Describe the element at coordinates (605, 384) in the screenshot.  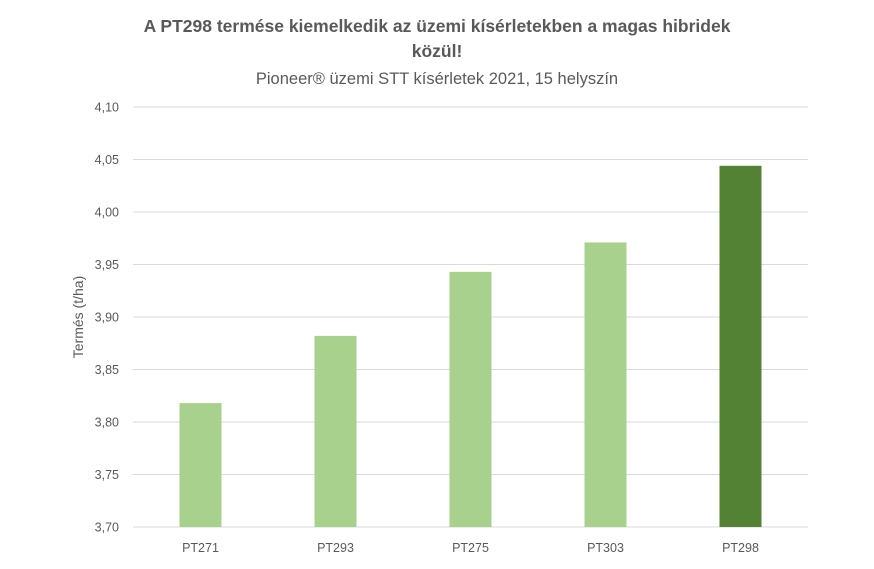
I see `bar-pt303` at that location.